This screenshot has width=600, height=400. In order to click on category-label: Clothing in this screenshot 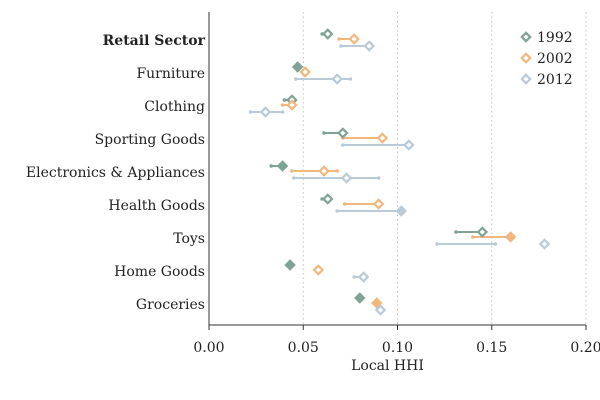, I will do `click(174, 107)`.